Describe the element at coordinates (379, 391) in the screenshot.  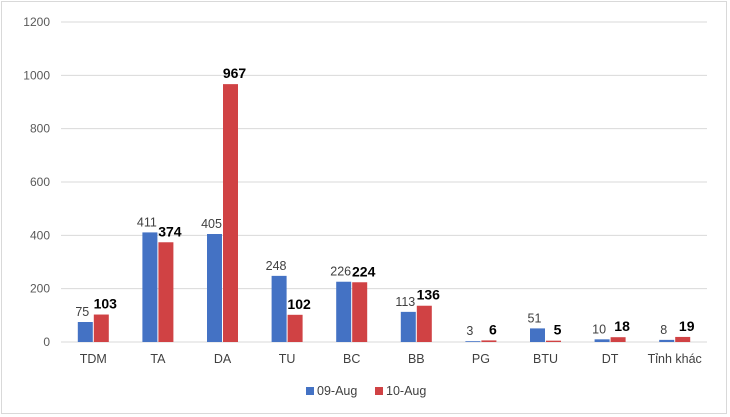
I see `legend-swatch-10-Aug` at that location.